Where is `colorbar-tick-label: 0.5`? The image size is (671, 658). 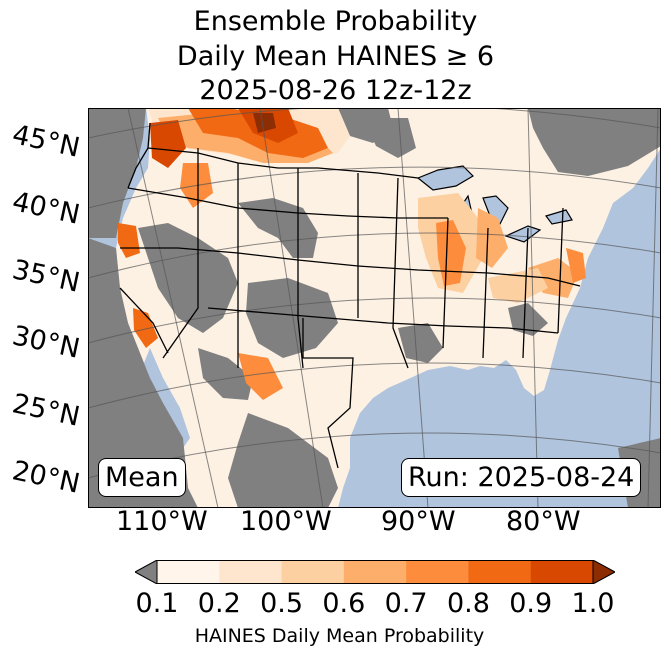
colorbar-tick-label: 0.5 is located at coordinates (282, 603).